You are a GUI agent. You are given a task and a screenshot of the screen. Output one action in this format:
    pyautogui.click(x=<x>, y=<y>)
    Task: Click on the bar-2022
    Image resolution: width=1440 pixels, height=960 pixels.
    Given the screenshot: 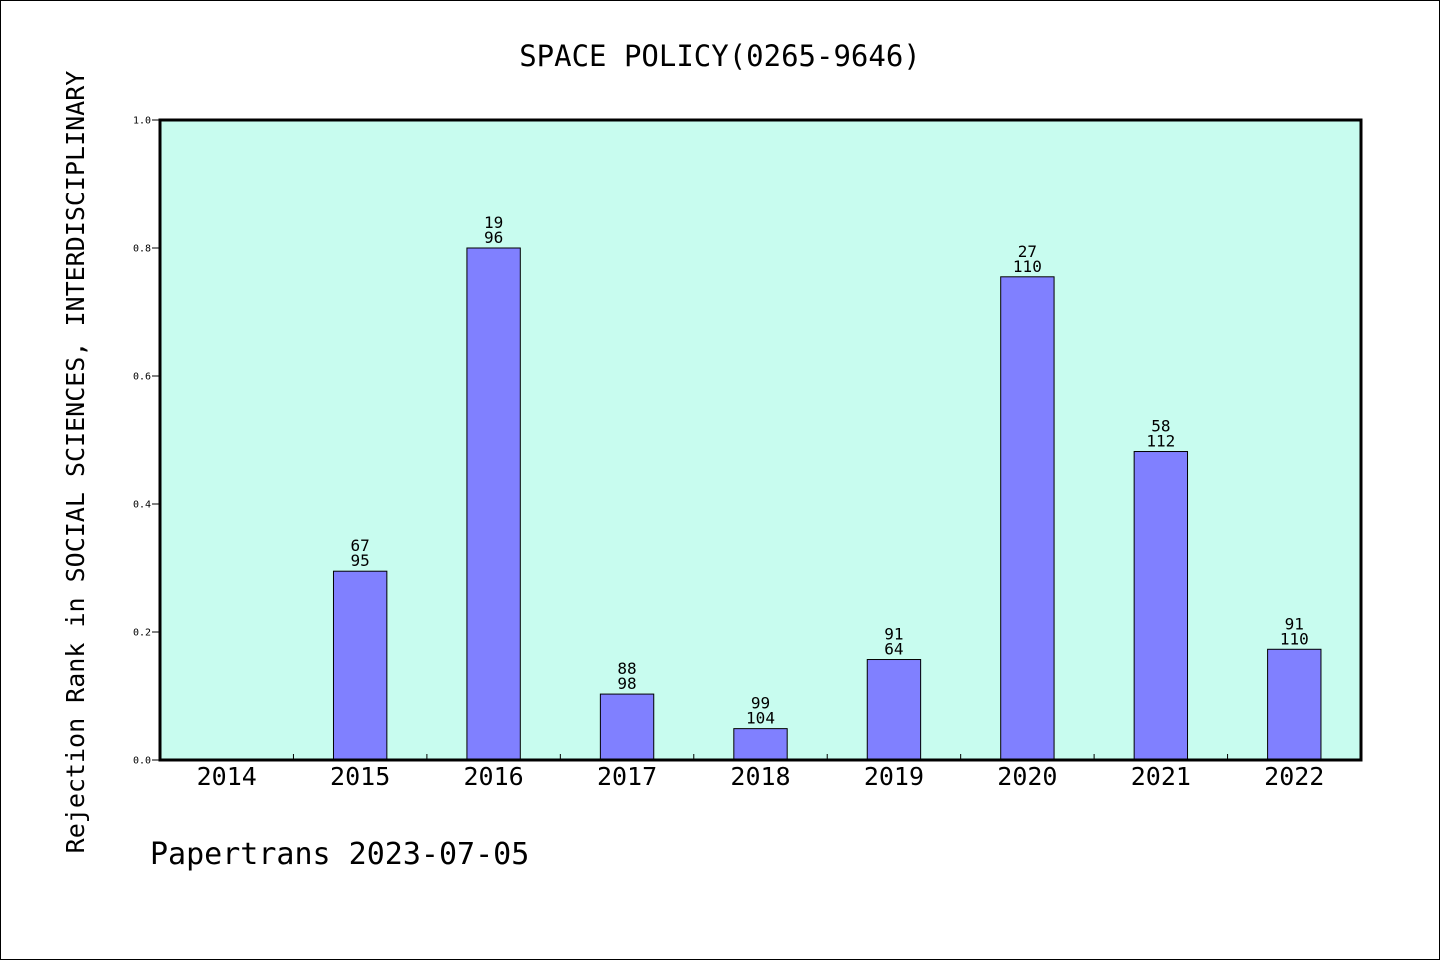 What is the action you would take?
    pyautogui.click(x=1294, y=704)
    